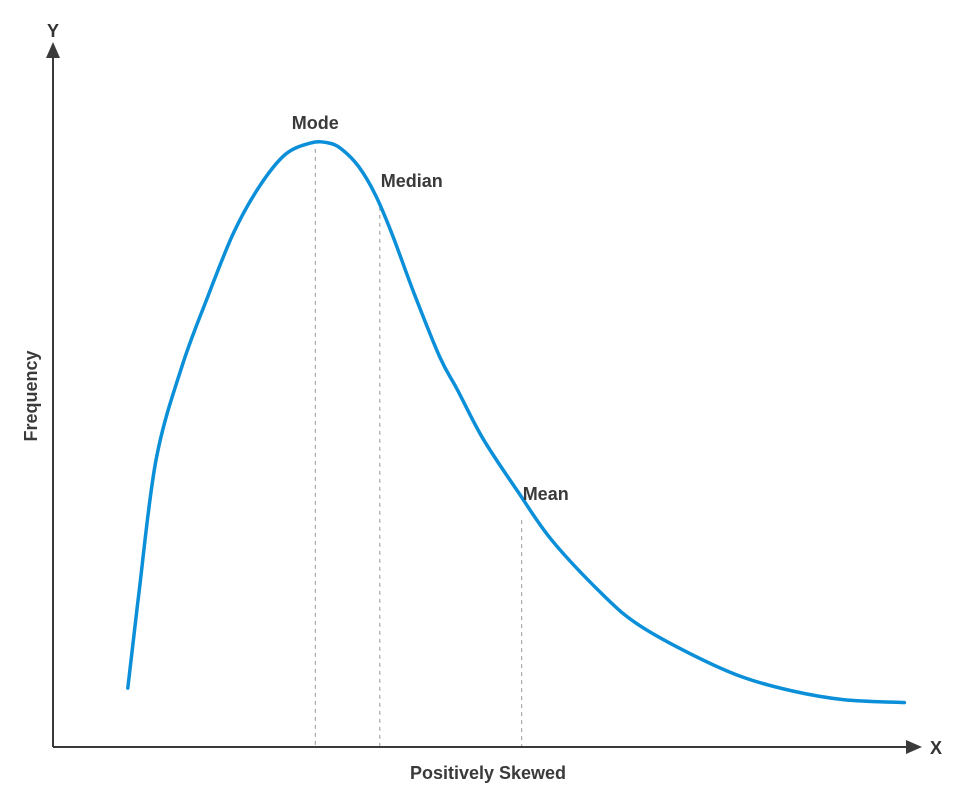 This screenshot has width=968, height=800. I want to click on y-axis-title: Frequency, so click(31, 395).